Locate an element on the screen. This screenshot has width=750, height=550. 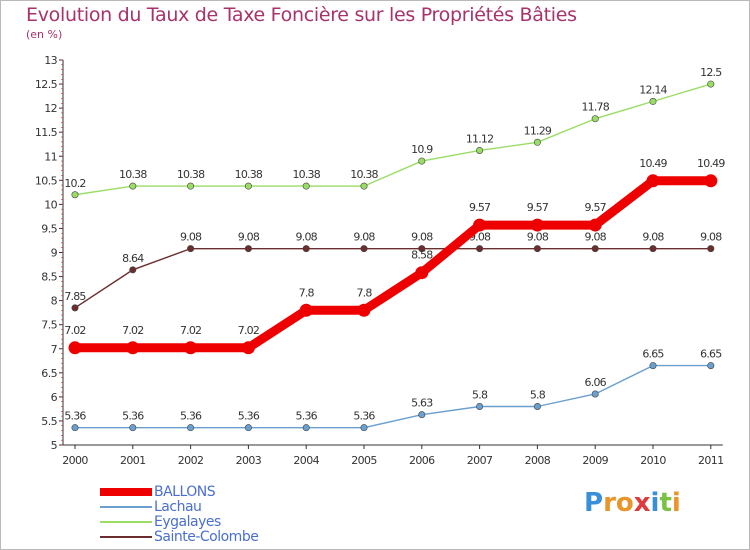
data-label-eygalayes: 11.12 is located at coordinates (480, 138).